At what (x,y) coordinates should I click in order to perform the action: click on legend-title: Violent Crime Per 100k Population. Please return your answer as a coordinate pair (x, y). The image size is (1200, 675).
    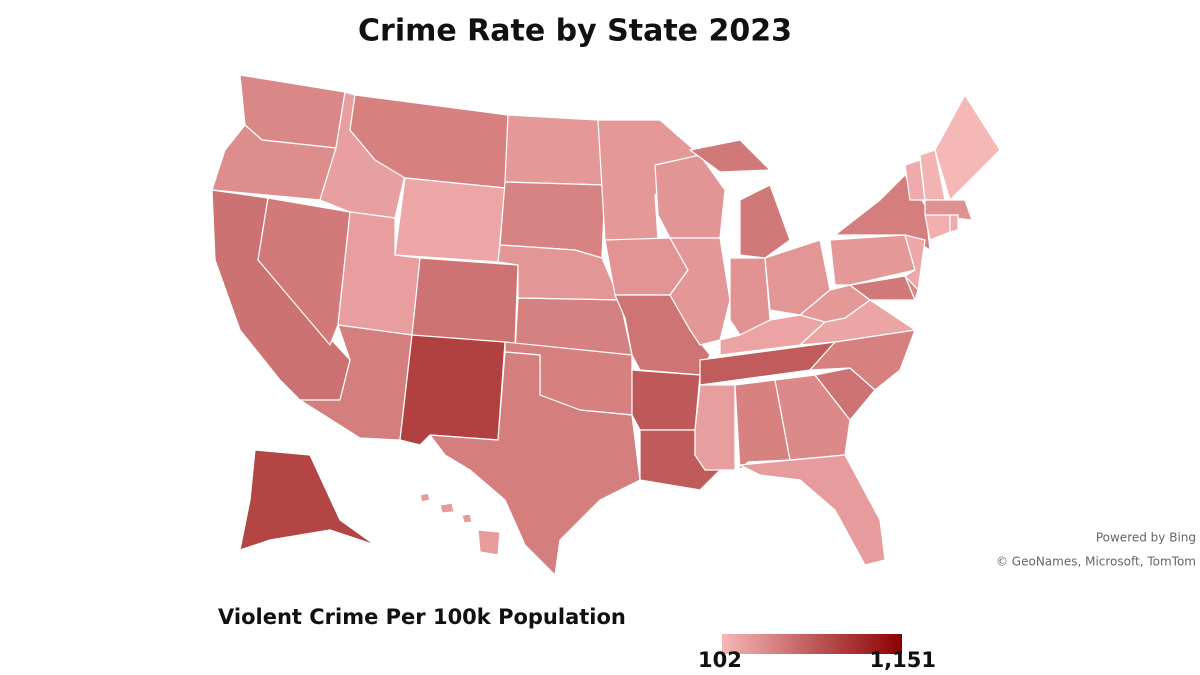
    Looking at the image, I should click on (422, 617).